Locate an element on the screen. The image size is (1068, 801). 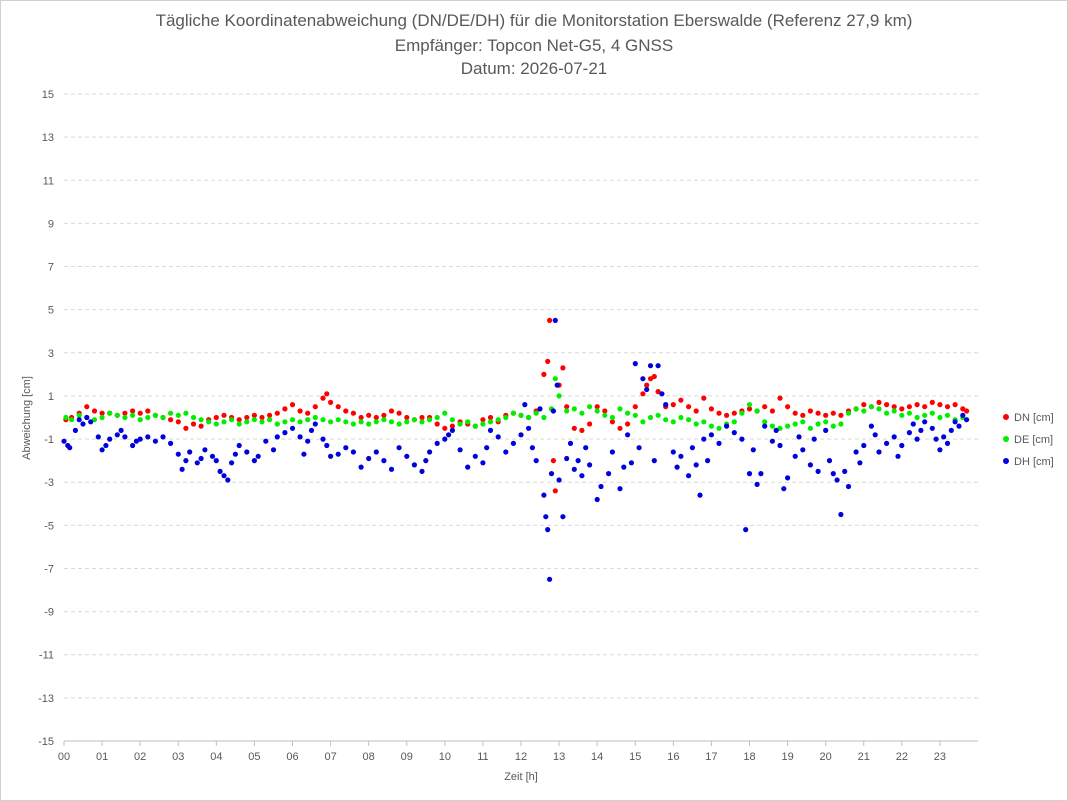
legend: DN [cm] DE [cm] DH [cm] is located at coordinates (1028, 440).